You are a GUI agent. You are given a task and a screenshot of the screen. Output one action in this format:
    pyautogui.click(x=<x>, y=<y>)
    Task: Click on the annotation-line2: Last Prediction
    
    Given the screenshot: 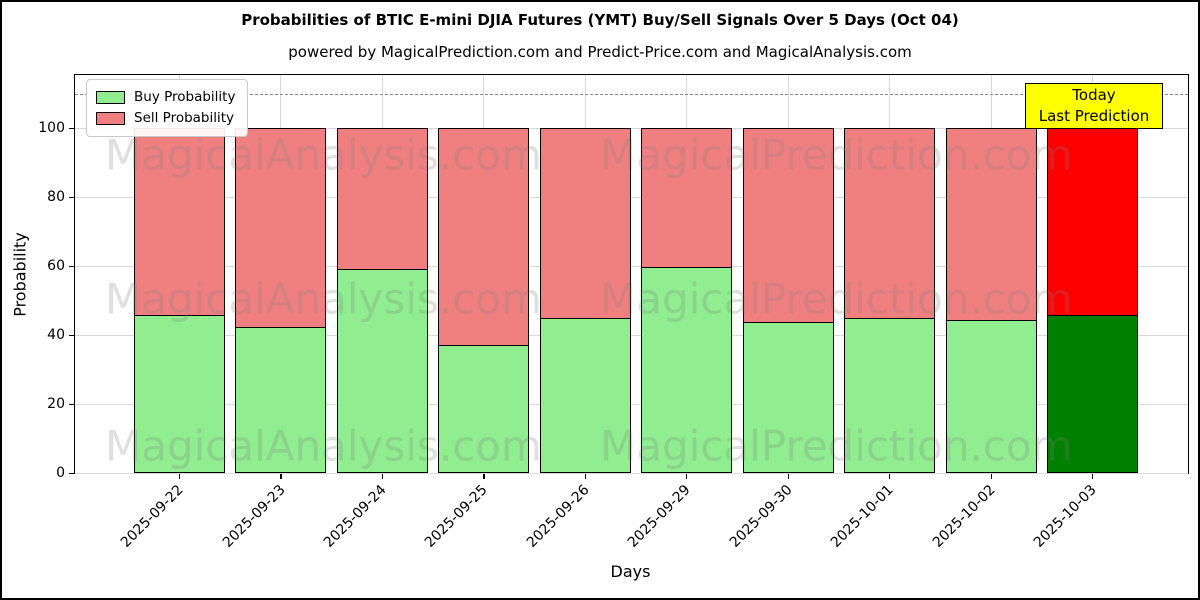 What is the action you would take?
    pyautogui.click(x=1094, y=116)
    